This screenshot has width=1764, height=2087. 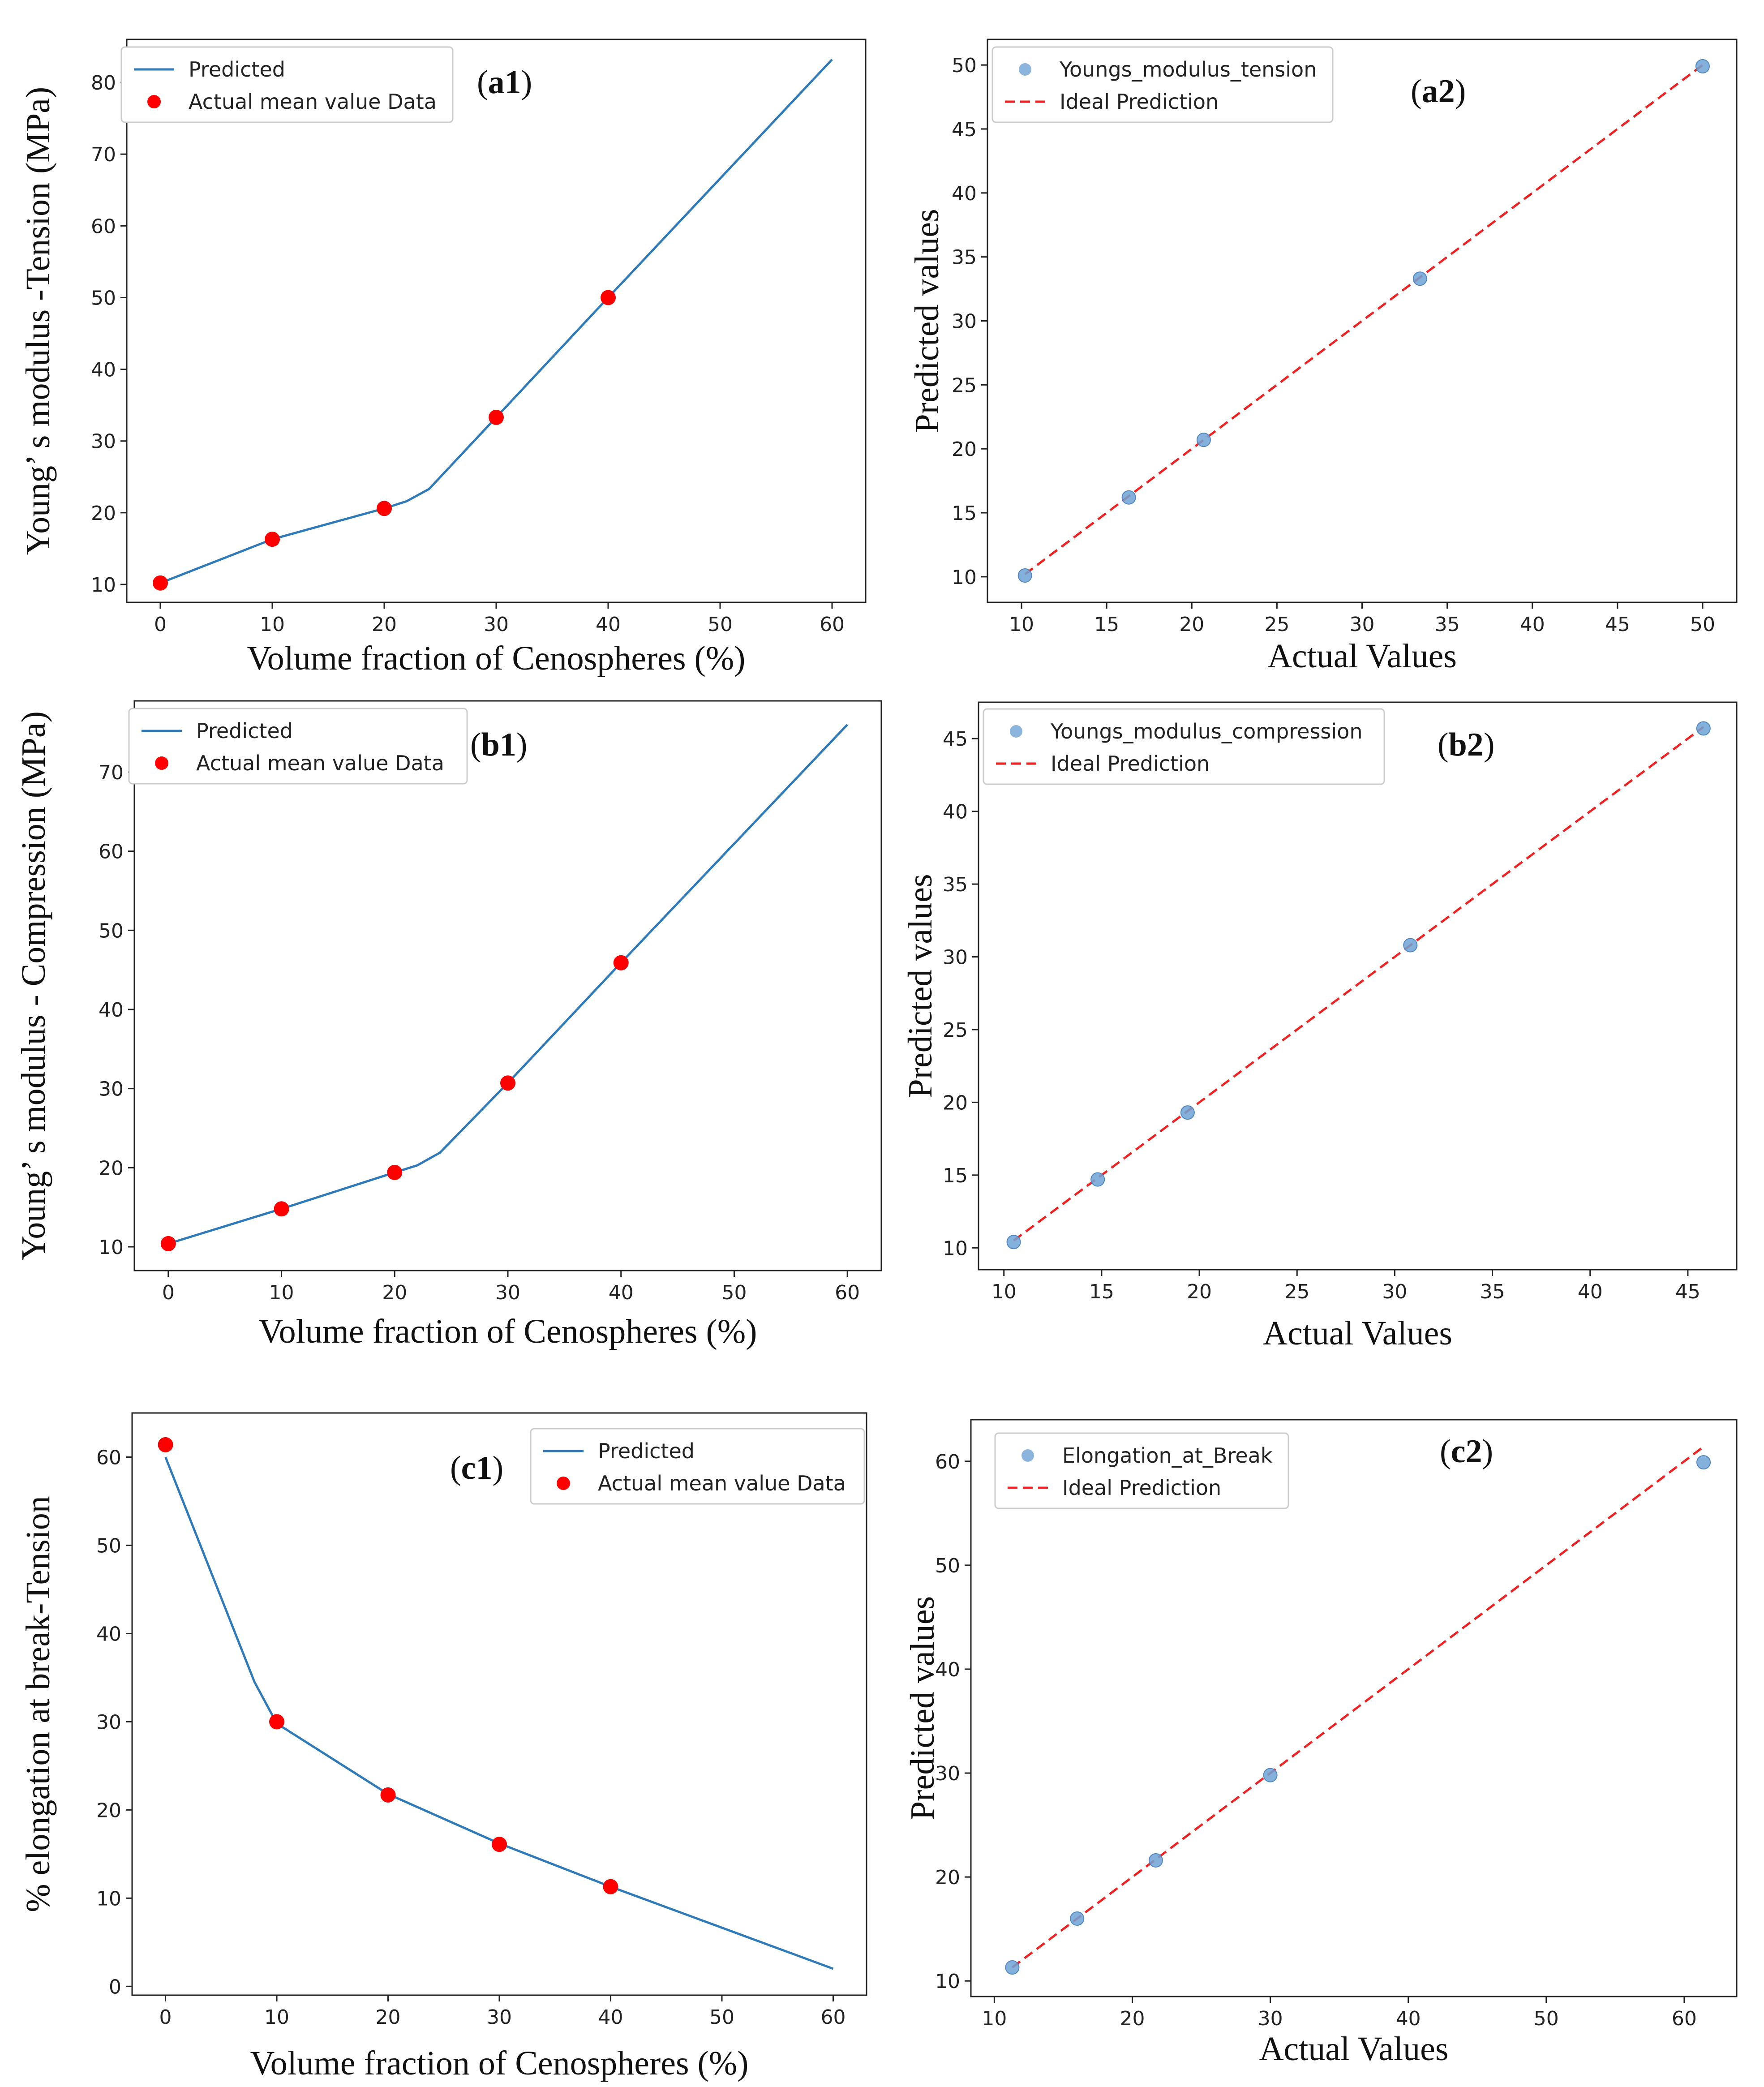 I want to click on b2-ytick-label: 10, so click(x=955, y=1249).